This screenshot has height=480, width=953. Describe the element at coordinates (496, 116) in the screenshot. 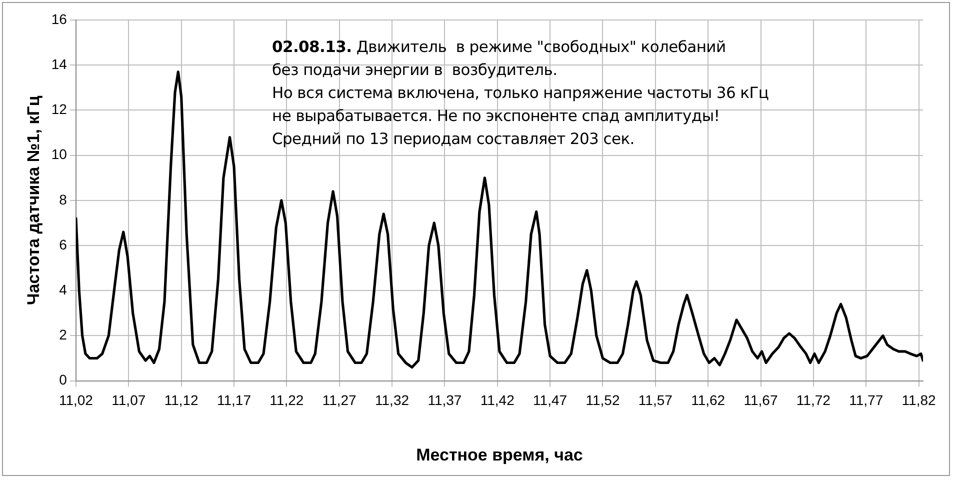

I see `annotation: не вырабатывается. Не по экспоненте спад амплитуды!` at that location.